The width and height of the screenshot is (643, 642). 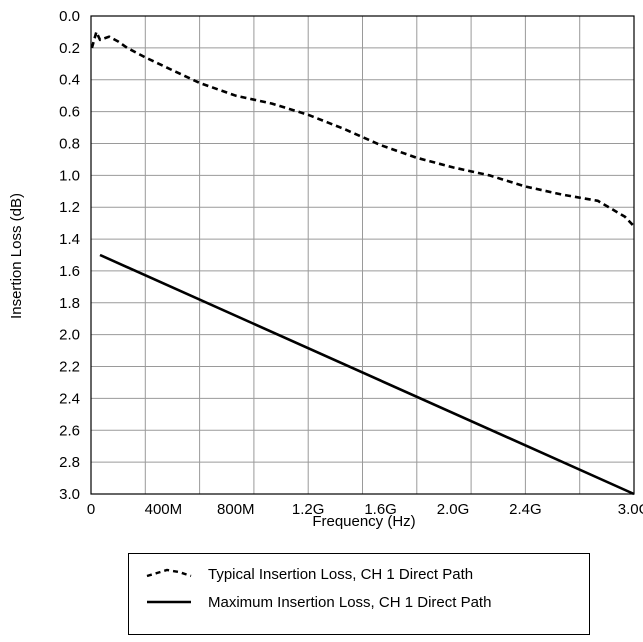 I want to click on y-tick-label: 2.8, so click(x=69, y=462).